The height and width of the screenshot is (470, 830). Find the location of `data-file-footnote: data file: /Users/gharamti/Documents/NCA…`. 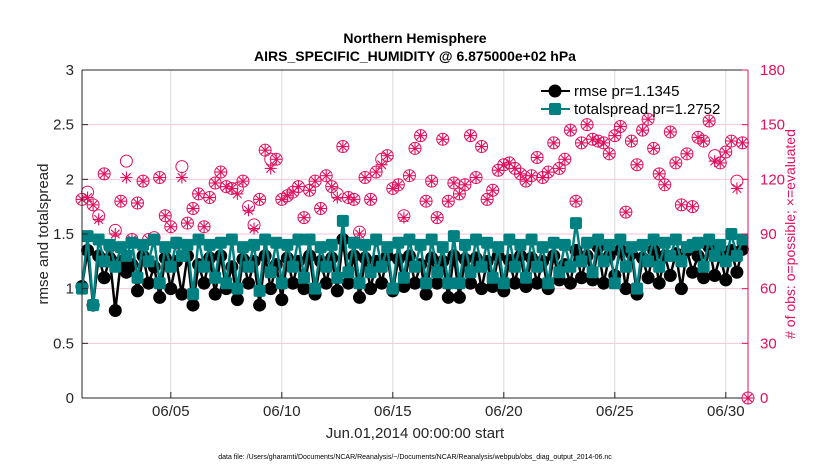

data-file-footnote: data file: /Users/gharamti/Documents/NCA… is located at coordinates (415, 457).